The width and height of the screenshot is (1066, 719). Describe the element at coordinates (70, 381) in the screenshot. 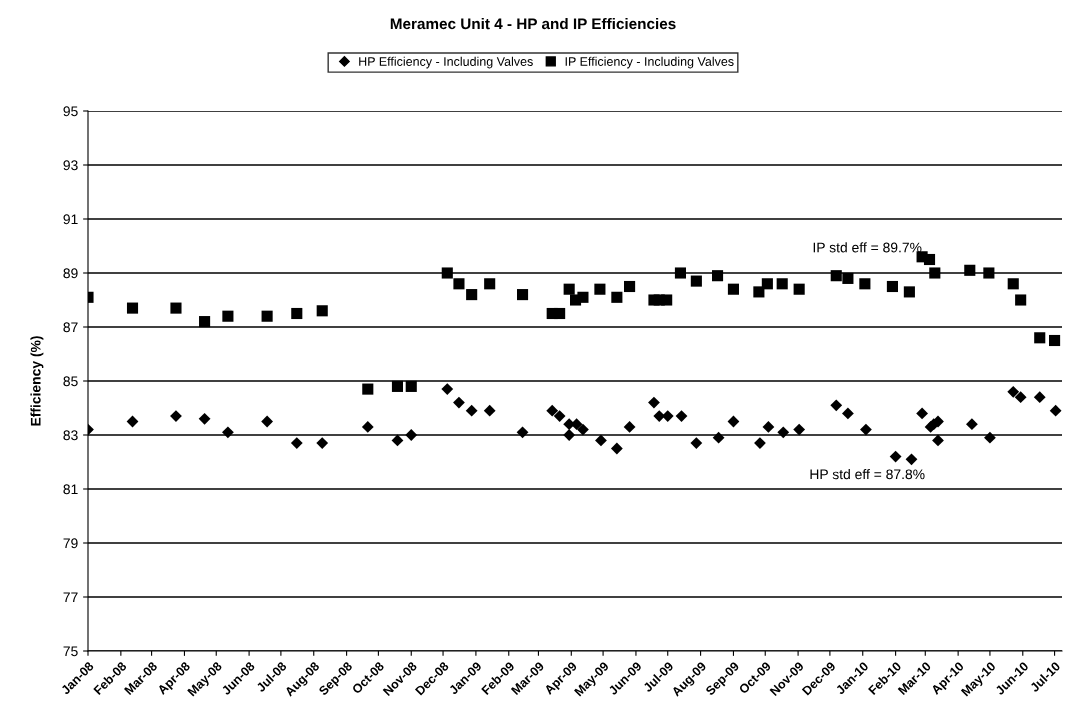

I see `y-tick-label: 85` at that location.